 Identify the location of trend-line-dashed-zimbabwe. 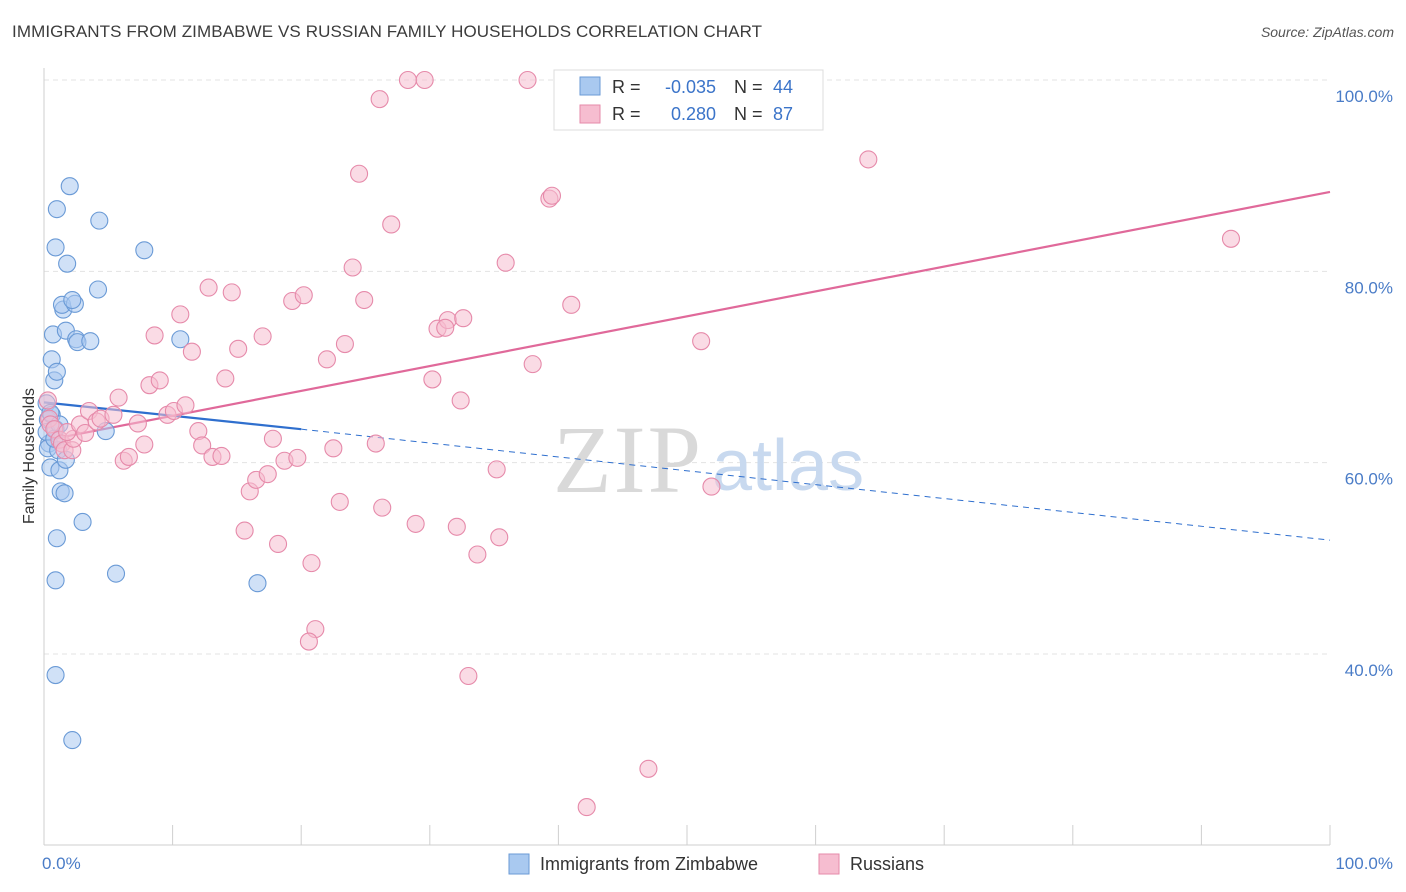
(816, 484).